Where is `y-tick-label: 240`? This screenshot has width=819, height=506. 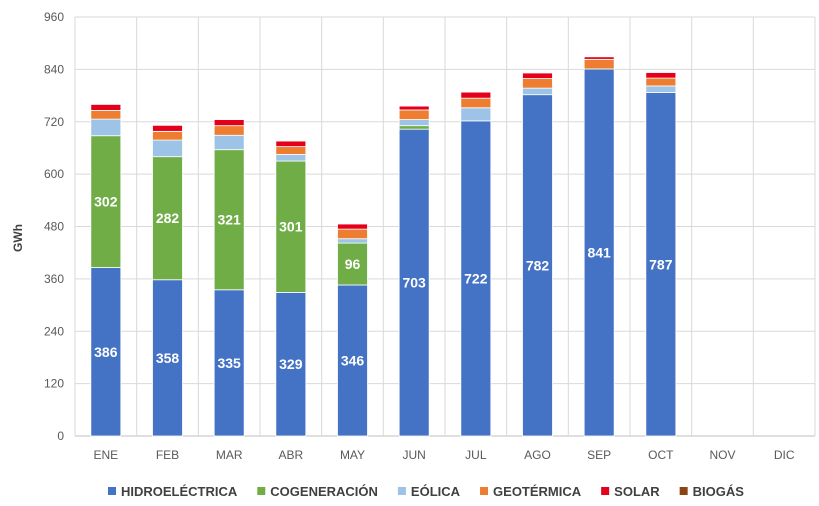
y-tick-label: 240 is located at coordinates (54, 331).